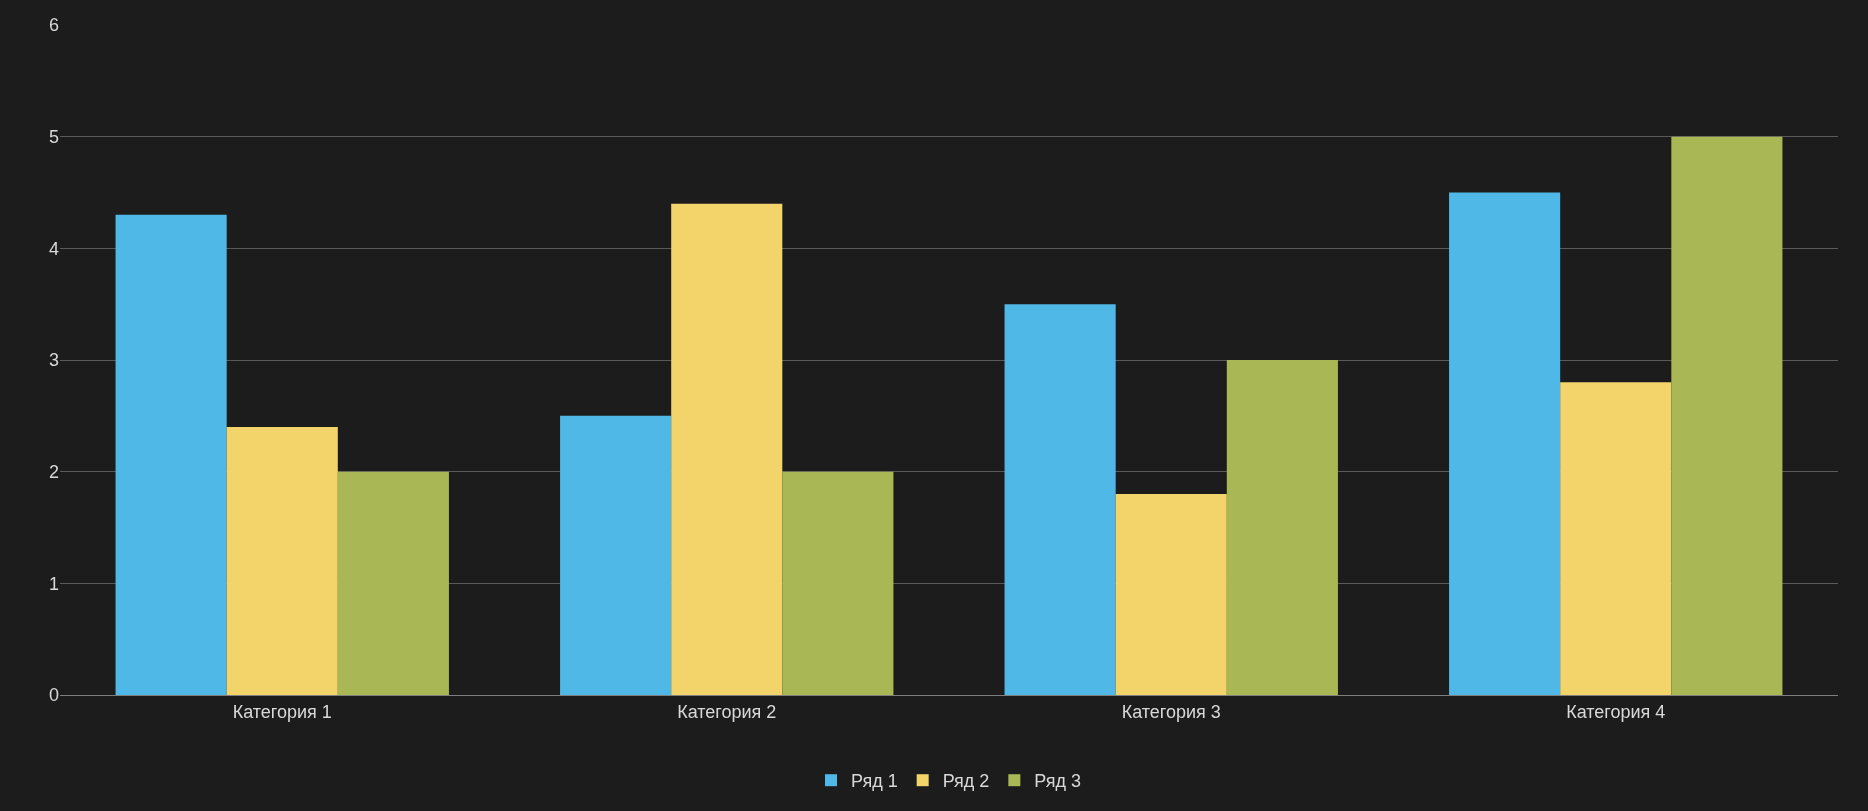 The height and width of the screenshot is (811, 1868). I want to click on y-tick-label: 5, so click(53, 136).